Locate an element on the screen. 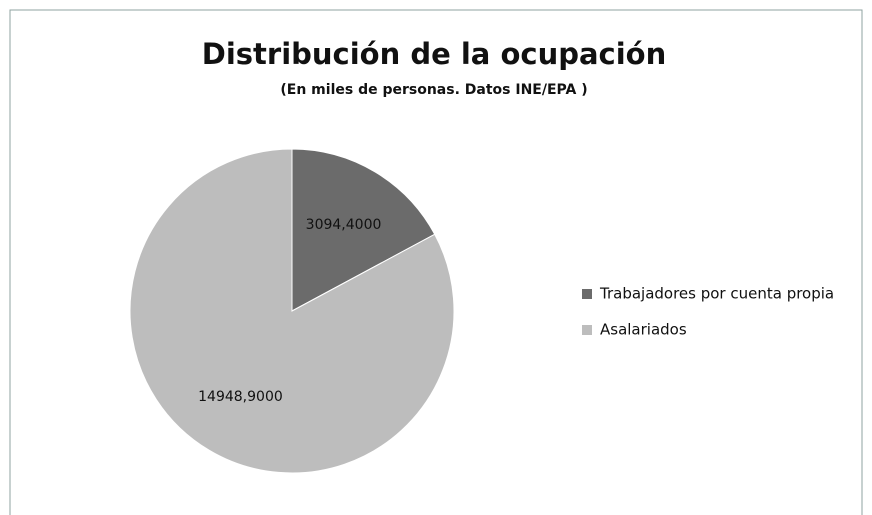 Image resolution: width=872 pixels, height=515 pixels. data-label: 3094,4000 is located at coordinates (344, 225).